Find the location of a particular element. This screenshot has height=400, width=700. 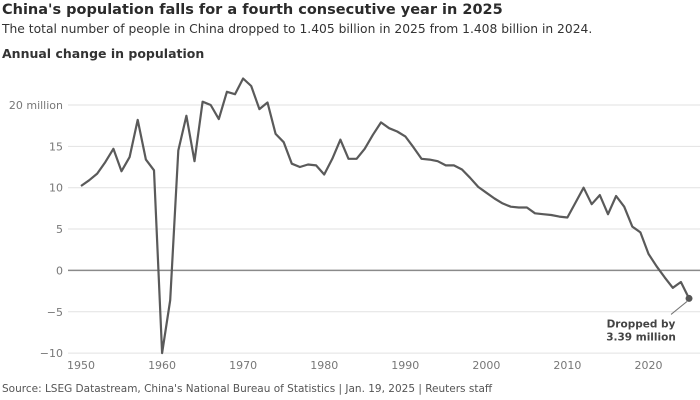

y-tick-label: 5 is located at coordinates (59, 229).